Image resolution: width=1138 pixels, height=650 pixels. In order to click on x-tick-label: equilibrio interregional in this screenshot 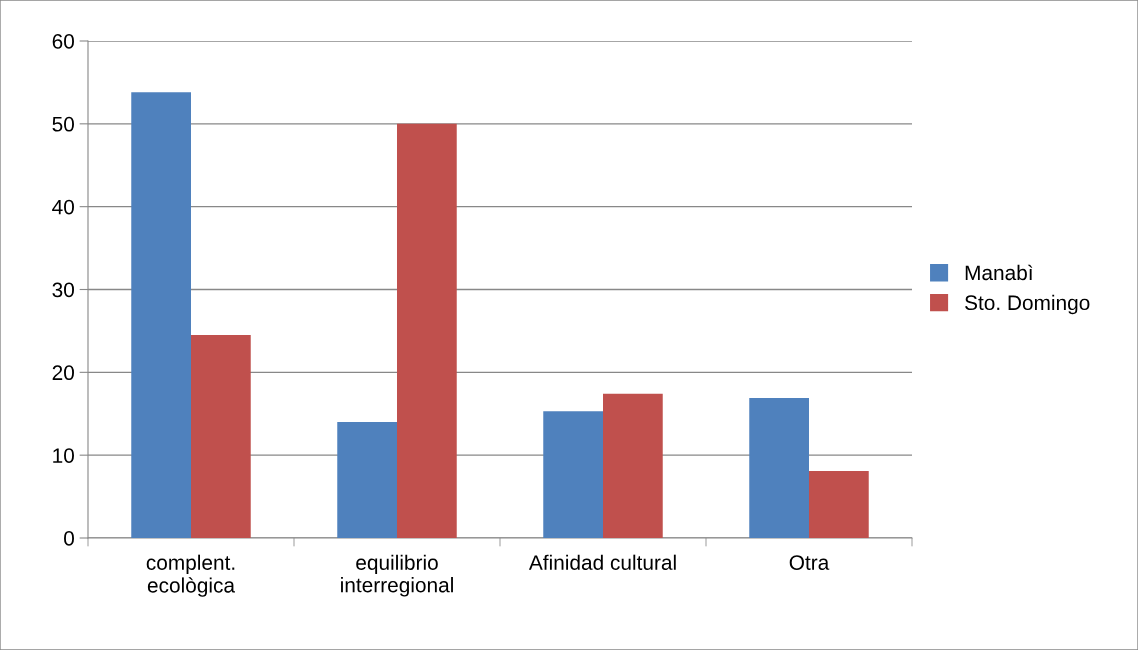, I will do `click(397, 575)`.